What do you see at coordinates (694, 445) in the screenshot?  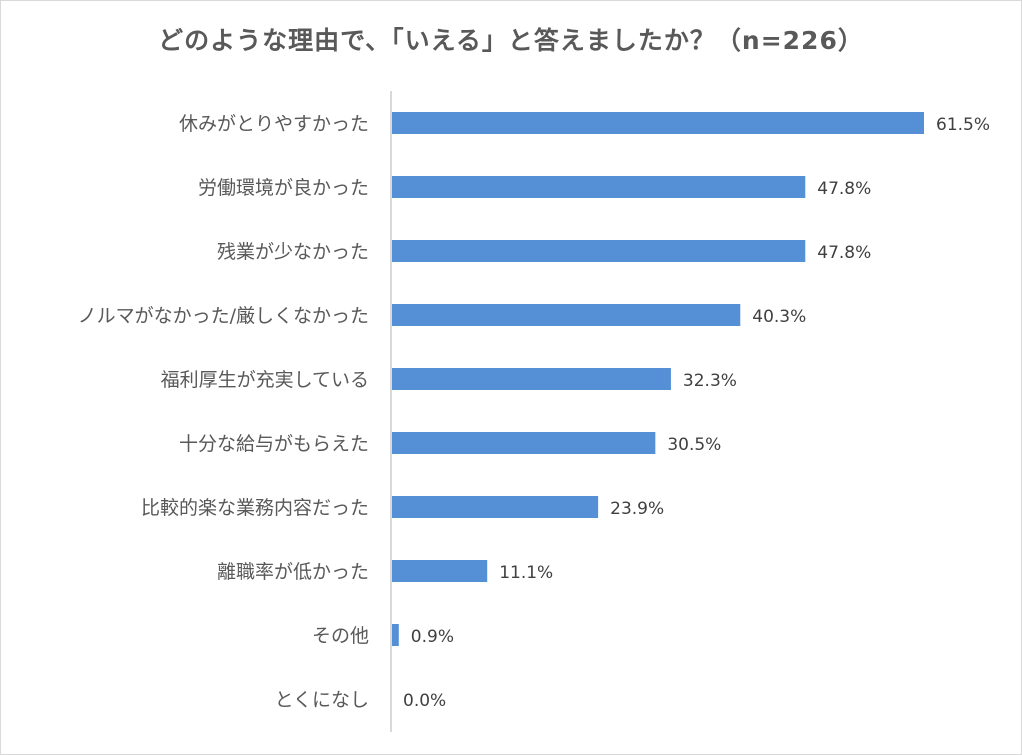 I see `value-label: 30.5%` at bounding box center [694, 445].